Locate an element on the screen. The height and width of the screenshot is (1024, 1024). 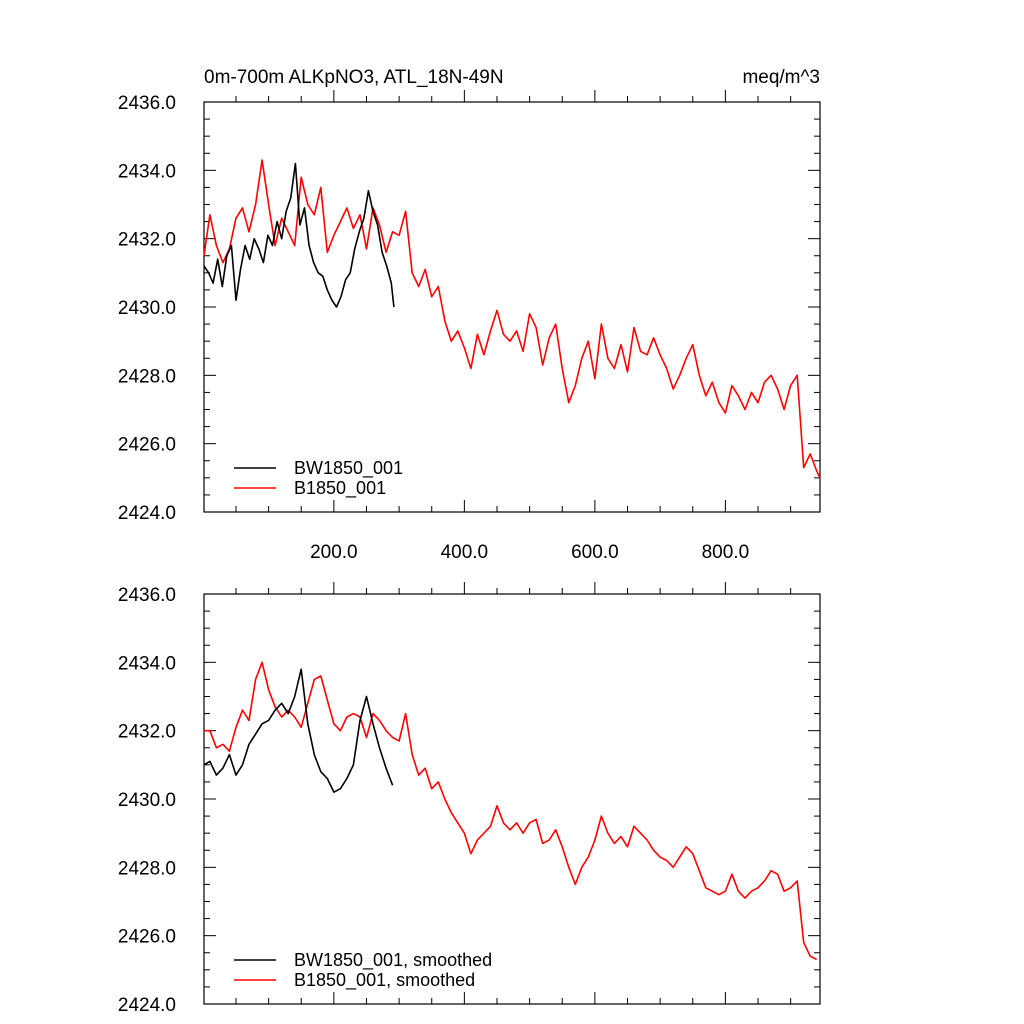
top-ytick-label: 2436.0 is located at coordinates (147, 103).